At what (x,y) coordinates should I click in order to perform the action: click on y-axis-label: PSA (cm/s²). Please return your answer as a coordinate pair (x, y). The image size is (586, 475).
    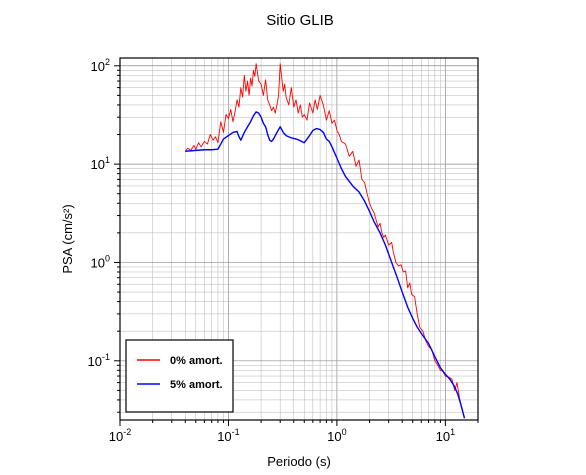
    Looking at the image, I should click on (67, 238).